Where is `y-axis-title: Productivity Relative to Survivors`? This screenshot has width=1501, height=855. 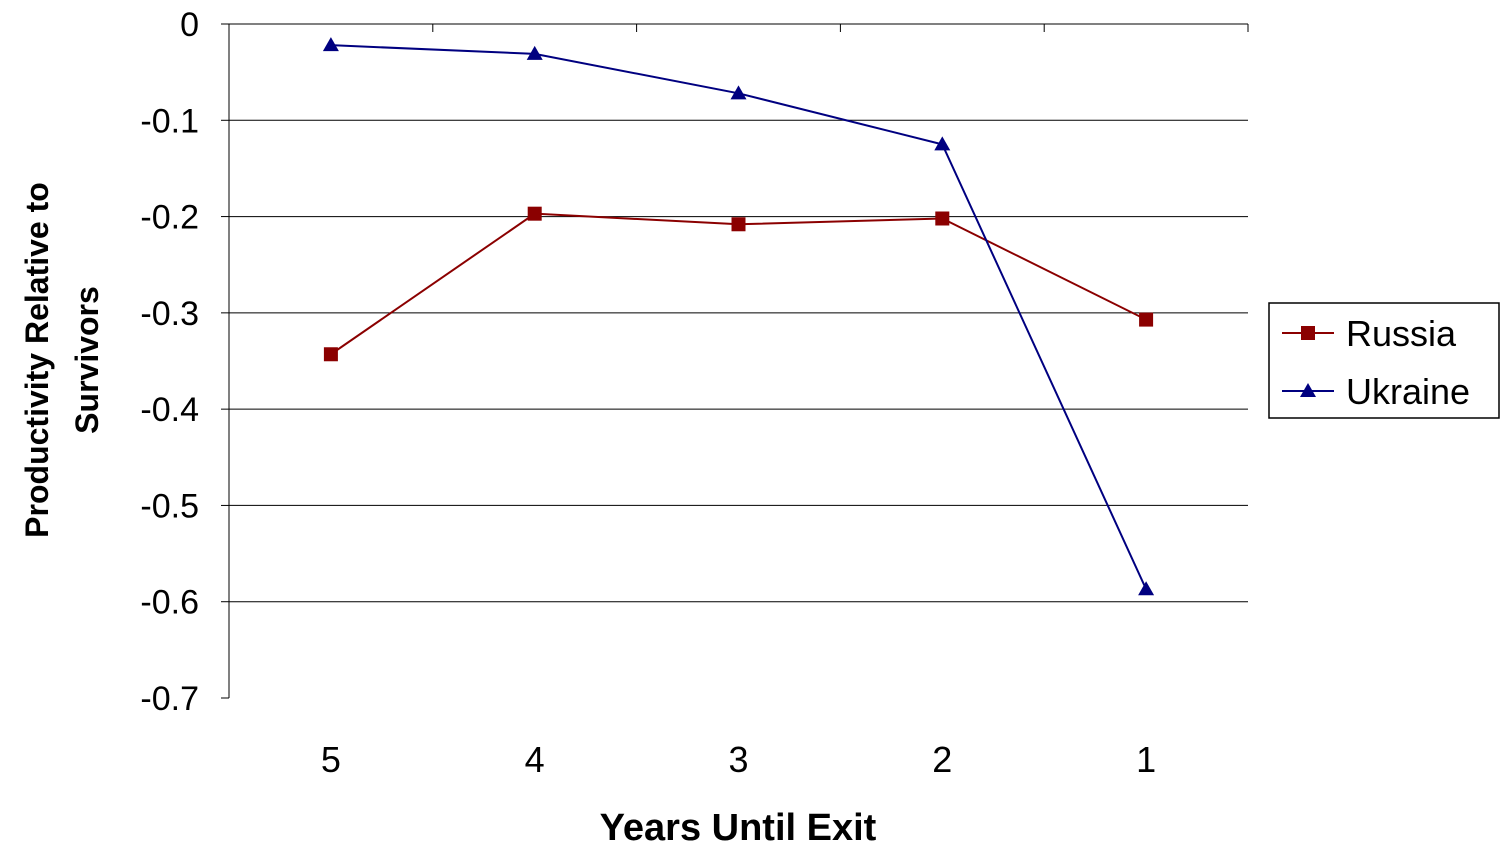
y-axis-title: Productivity Relative to Survivors is located at coordinates (62, 360).